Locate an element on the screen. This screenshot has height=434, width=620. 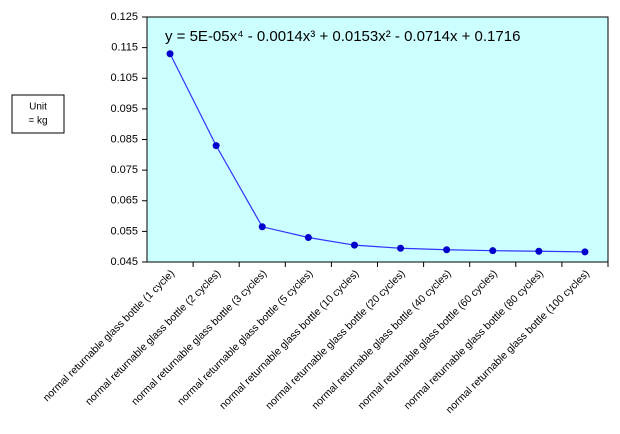
y-tick-label: 0.075 is located at coordinates (124, 170).